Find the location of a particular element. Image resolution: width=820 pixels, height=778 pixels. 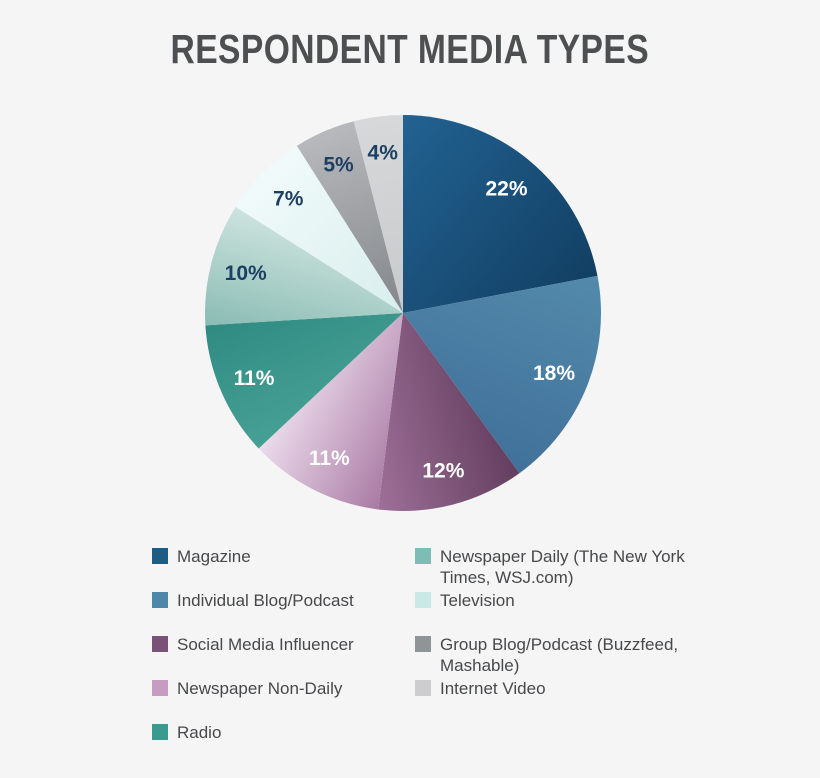

legend-item-group-blog-podcast-buzzfeed-mashable: Group Blog/Podcast (Buzzfeed, Mashable) is located at coordinates (565, 656).